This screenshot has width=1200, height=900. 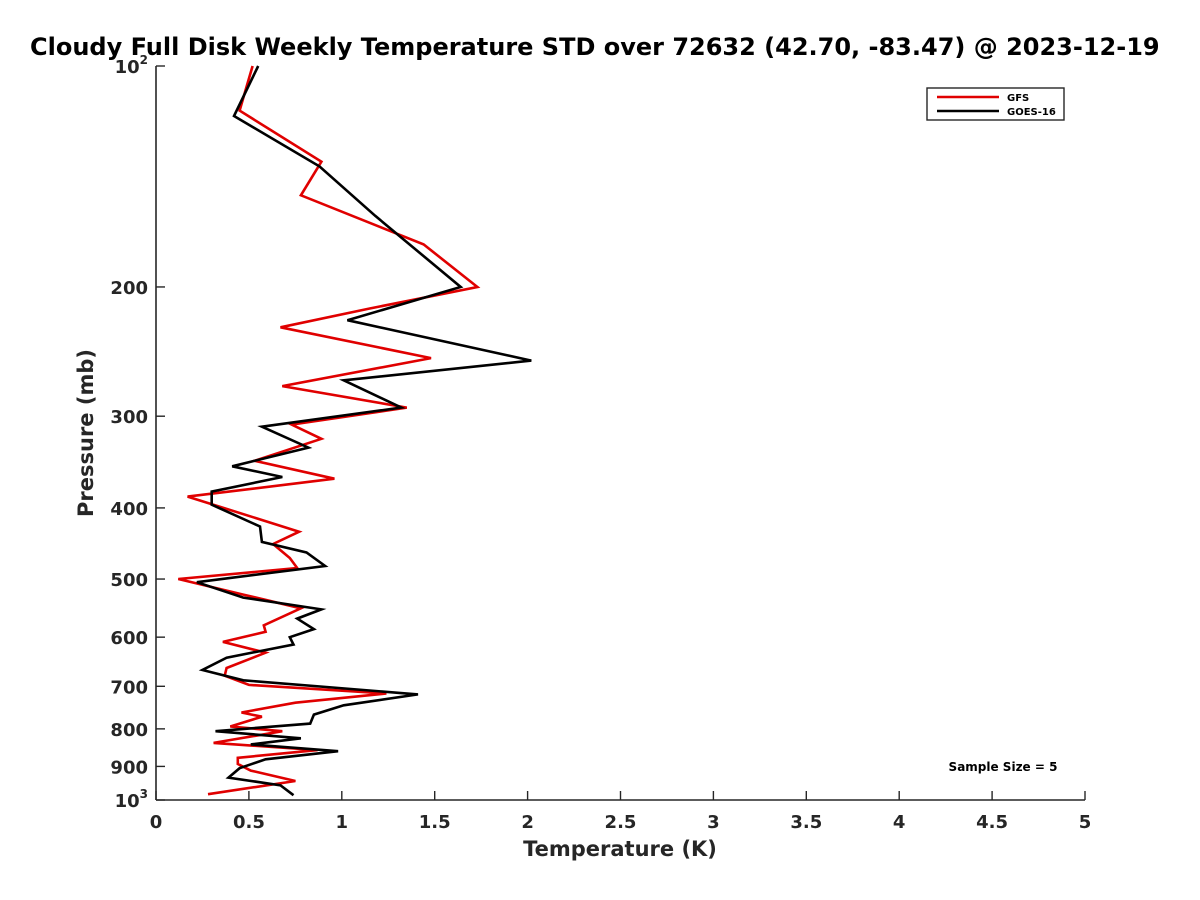 I want to click on y-tick-label: 300, so click(x=129, y=417).